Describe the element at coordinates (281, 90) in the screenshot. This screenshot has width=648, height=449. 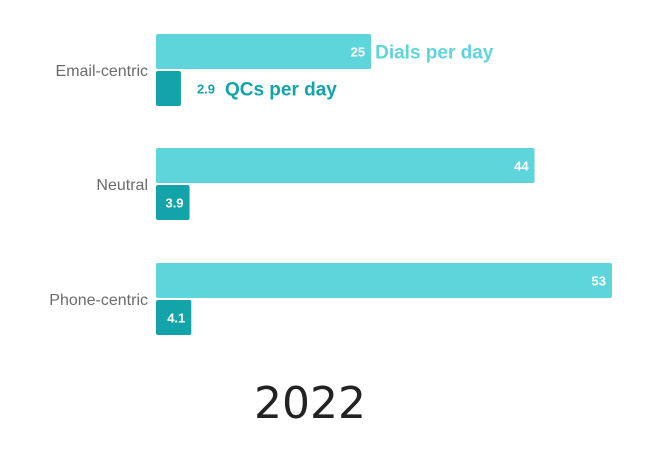
I see `legend-qcs-per-day: QCs per day` at that location.